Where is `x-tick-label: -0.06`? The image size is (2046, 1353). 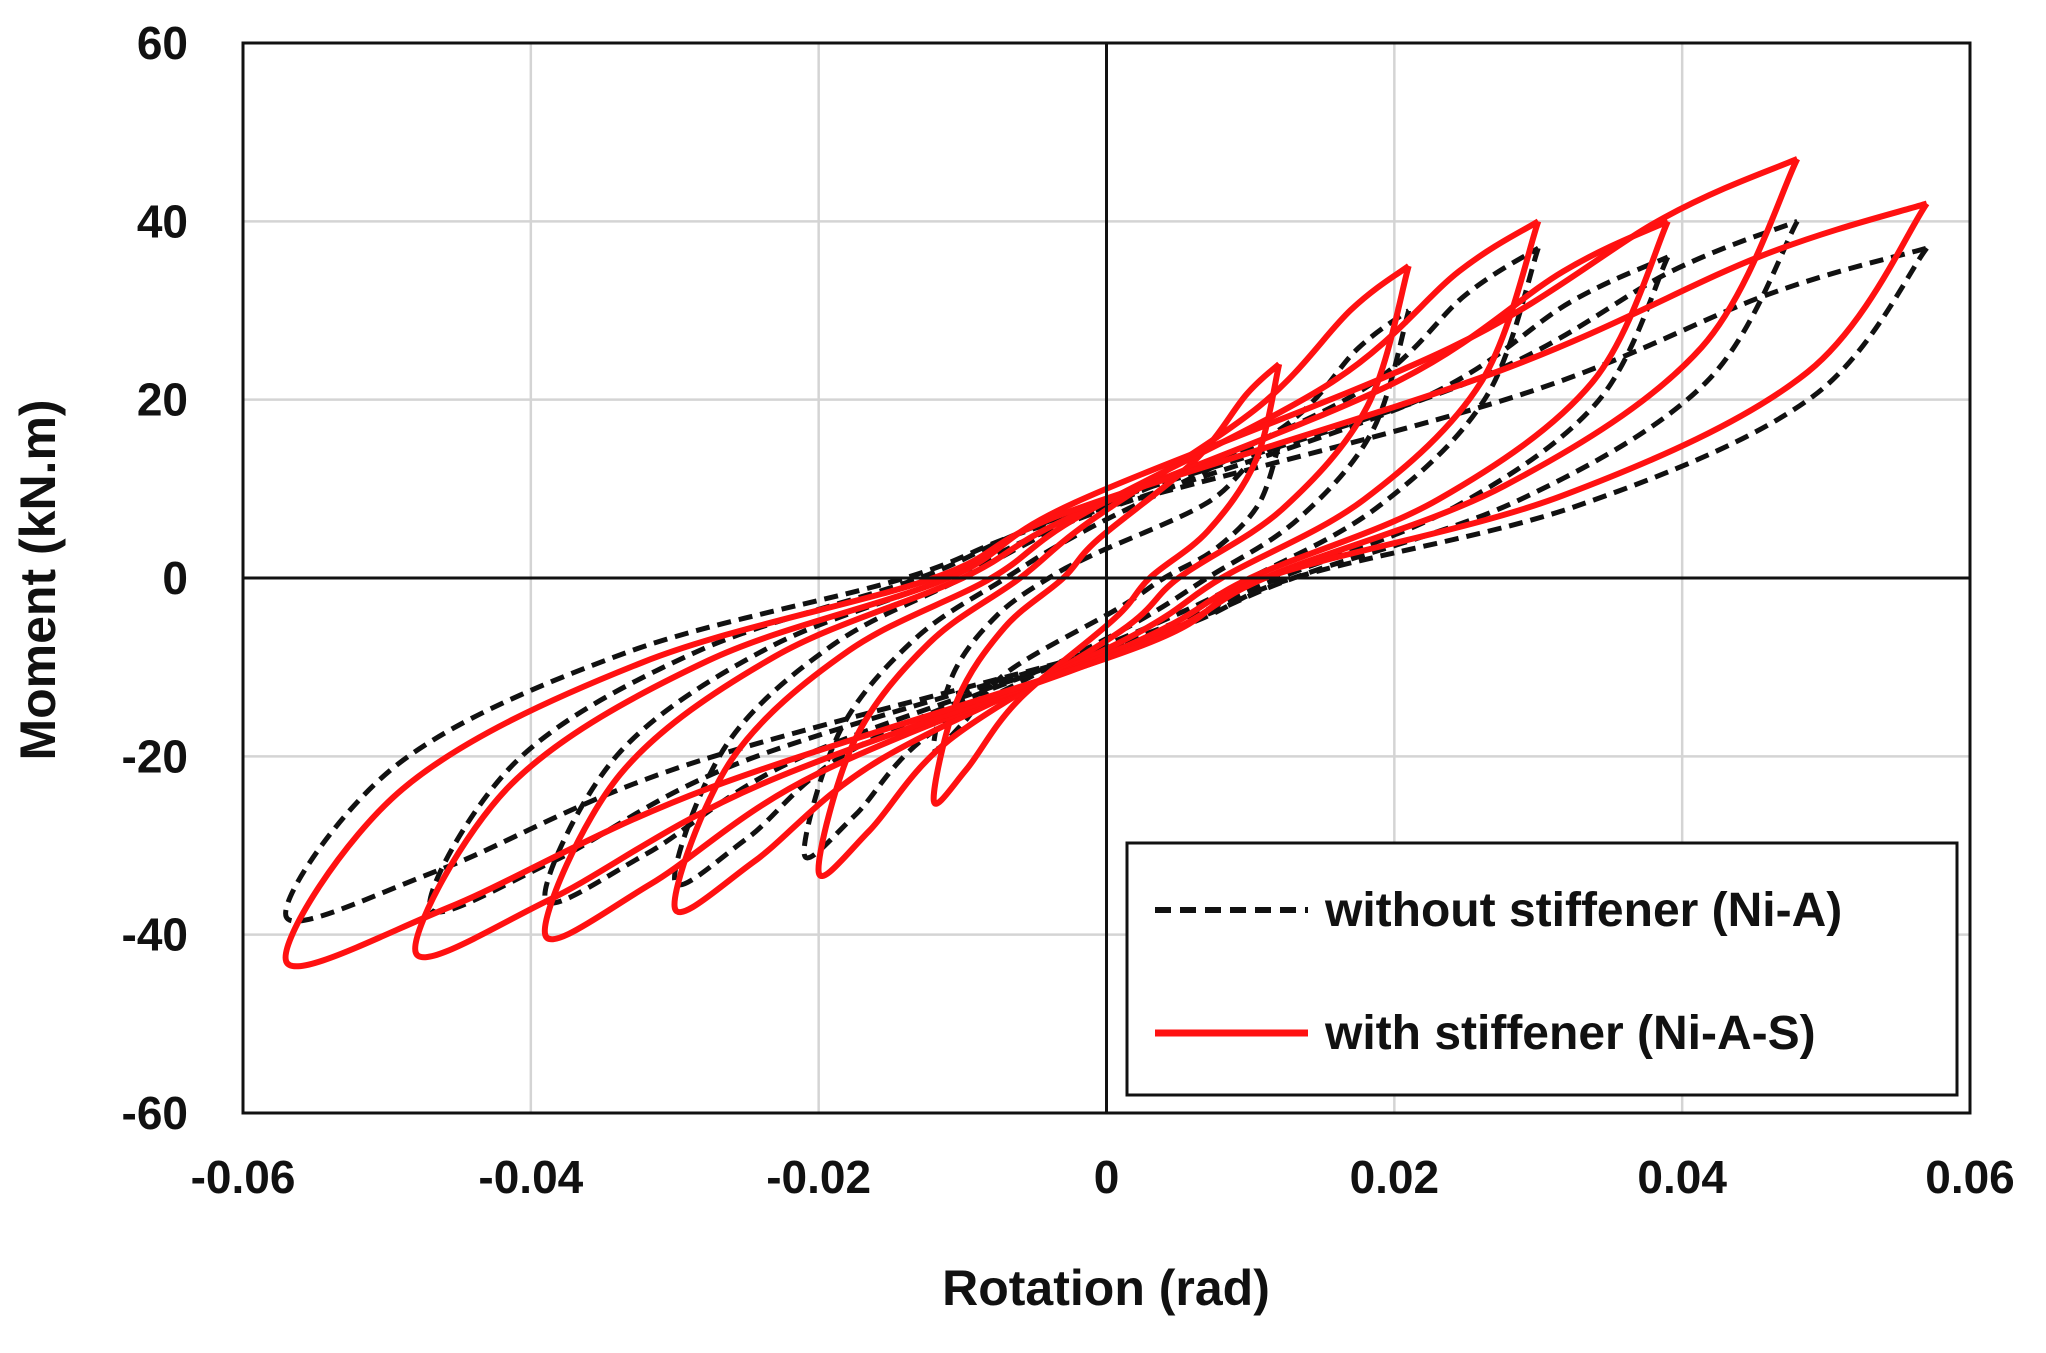 x-tick-label: -0.06 is located at coordinates (243, 1177).